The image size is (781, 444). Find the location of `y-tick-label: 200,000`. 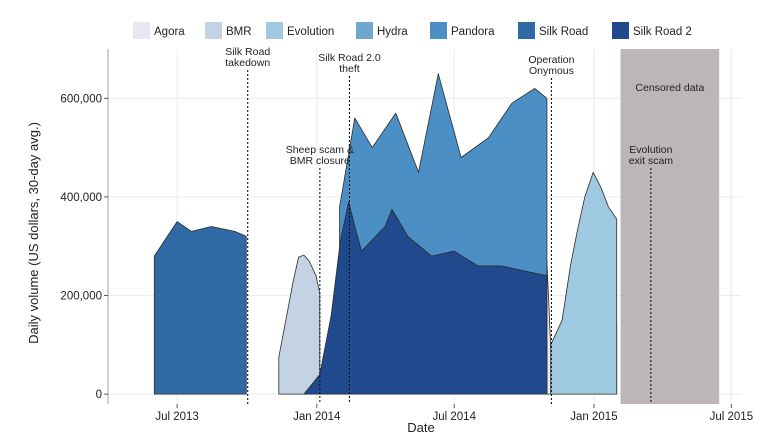

y-tick-label: 200,000 is located at coordinates (81, 297).